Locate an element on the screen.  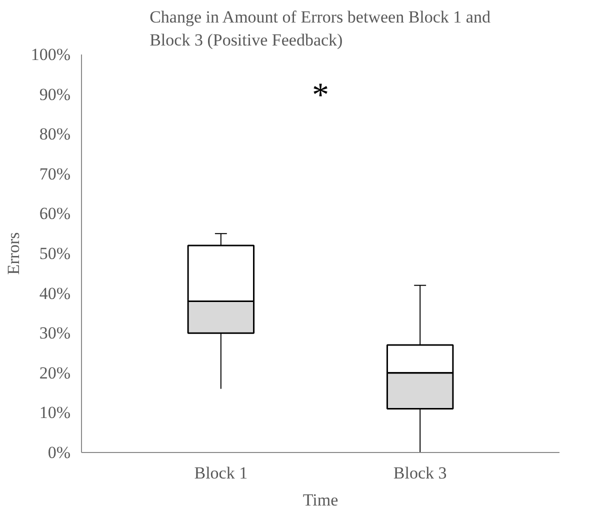
y-tick-label: 50% is located at coordinates (55, 253).